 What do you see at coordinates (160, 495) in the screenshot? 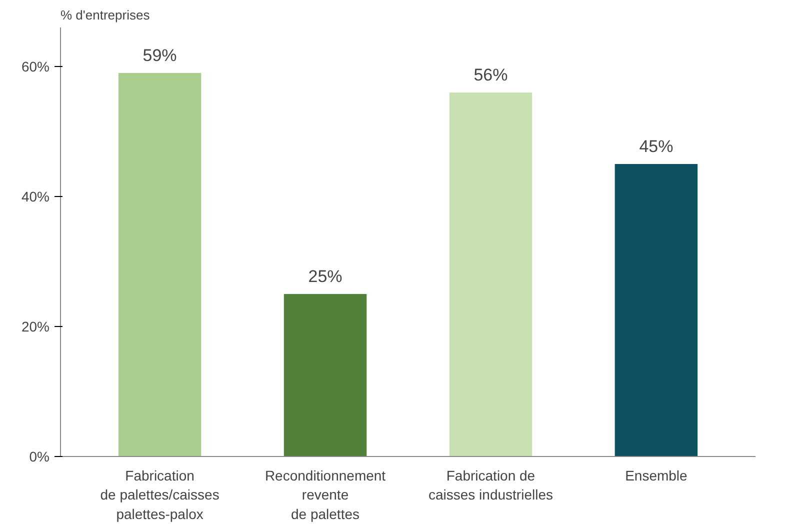
I see `x-tick-label: Fabrication de palettes/caisses palettes-palox` at bounding box center [160, 495].